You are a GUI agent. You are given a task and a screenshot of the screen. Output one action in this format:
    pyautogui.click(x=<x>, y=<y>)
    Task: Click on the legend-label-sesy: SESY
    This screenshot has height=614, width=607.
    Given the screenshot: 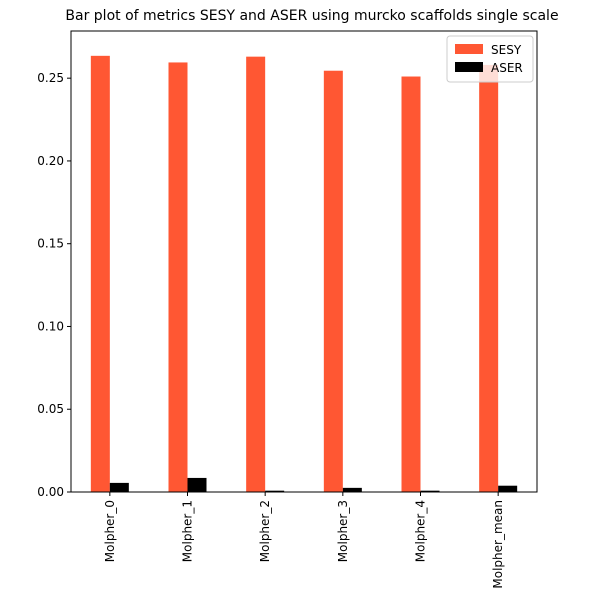 What is the action you would take?
    pyautogui.click(x=506, y=50)
    